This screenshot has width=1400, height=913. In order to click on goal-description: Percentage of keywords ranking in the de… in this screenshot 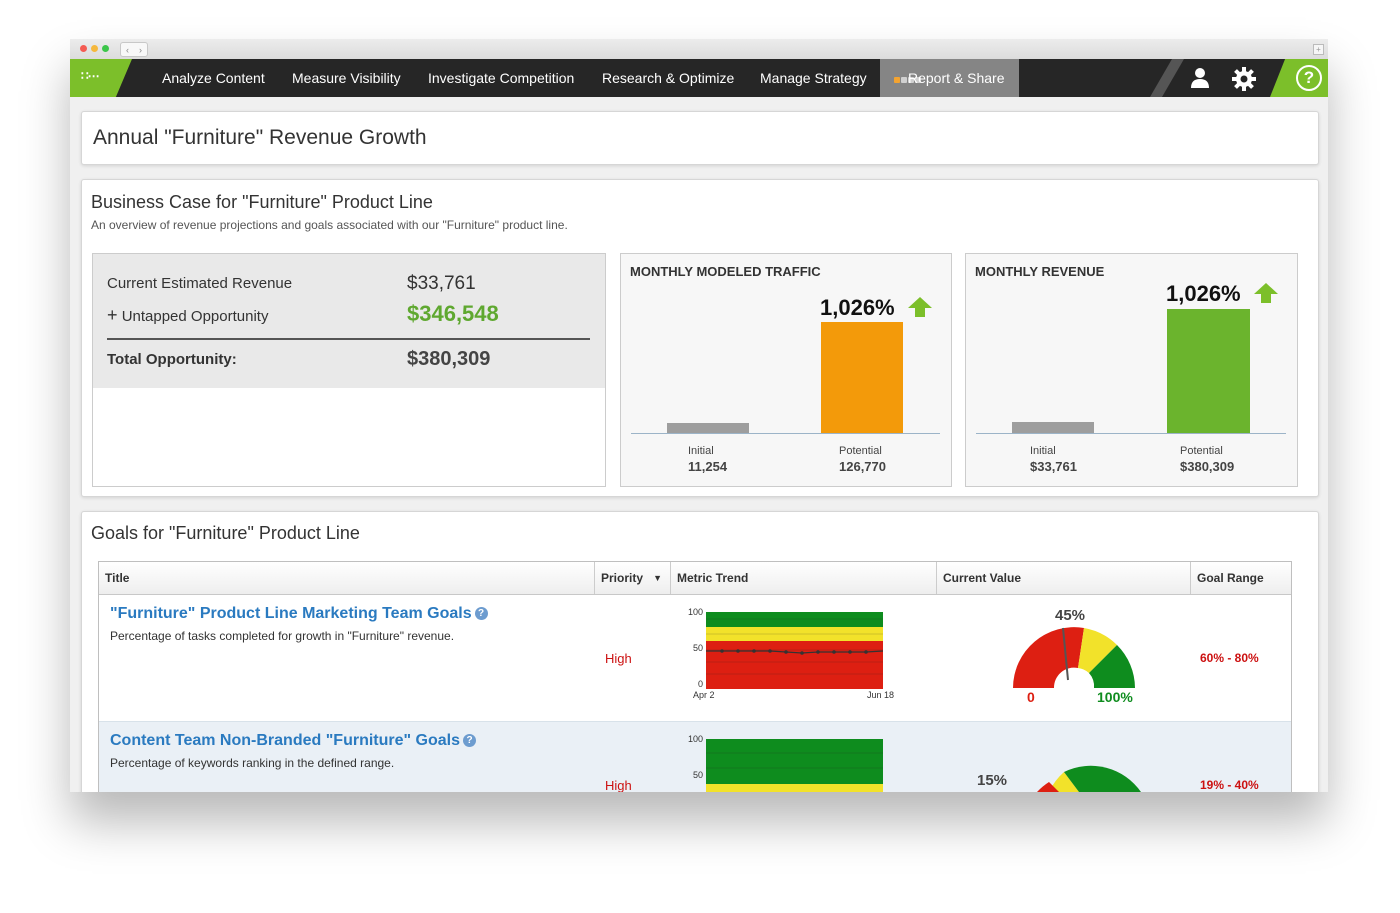, I will do `click(252, 763)`.